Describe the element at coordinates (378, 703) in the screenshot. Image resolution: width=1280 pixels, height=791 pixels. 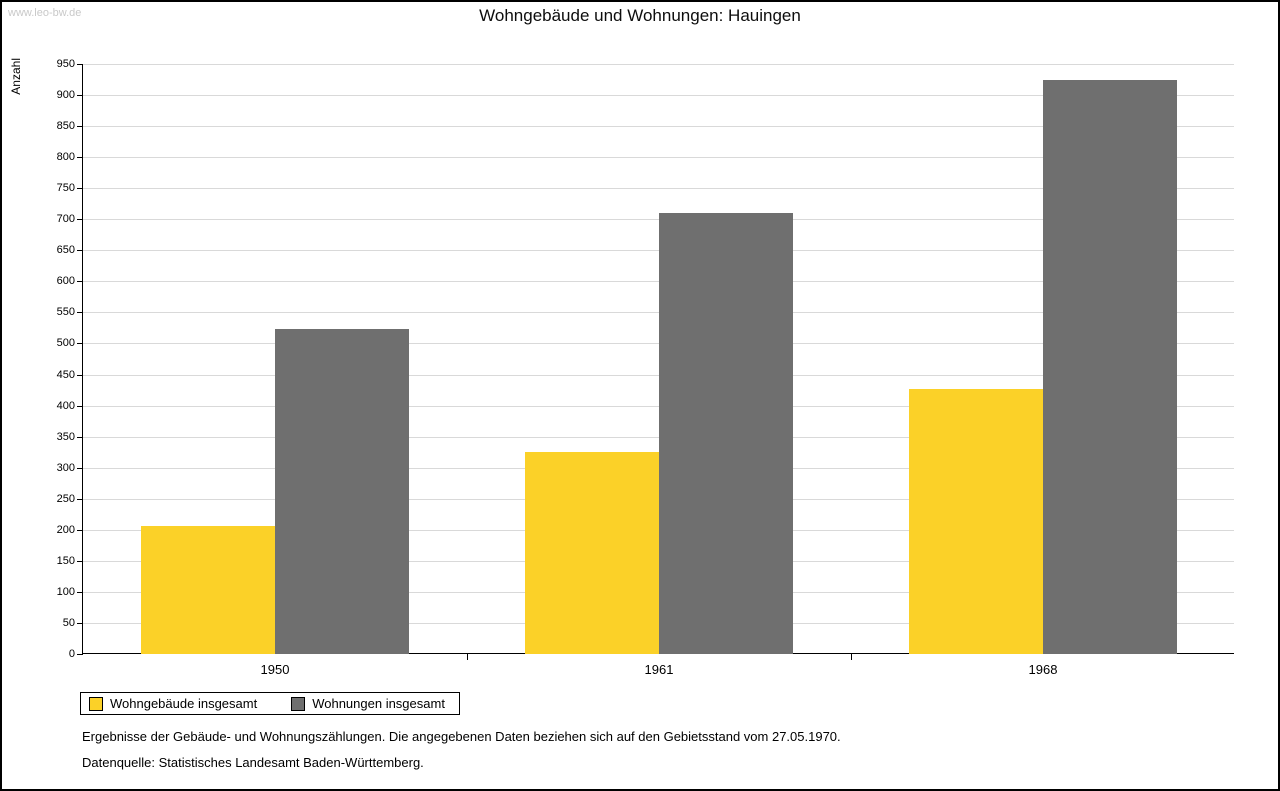
I see `legend-label-wohnungen: Wohnungen insgesamt` at that location.